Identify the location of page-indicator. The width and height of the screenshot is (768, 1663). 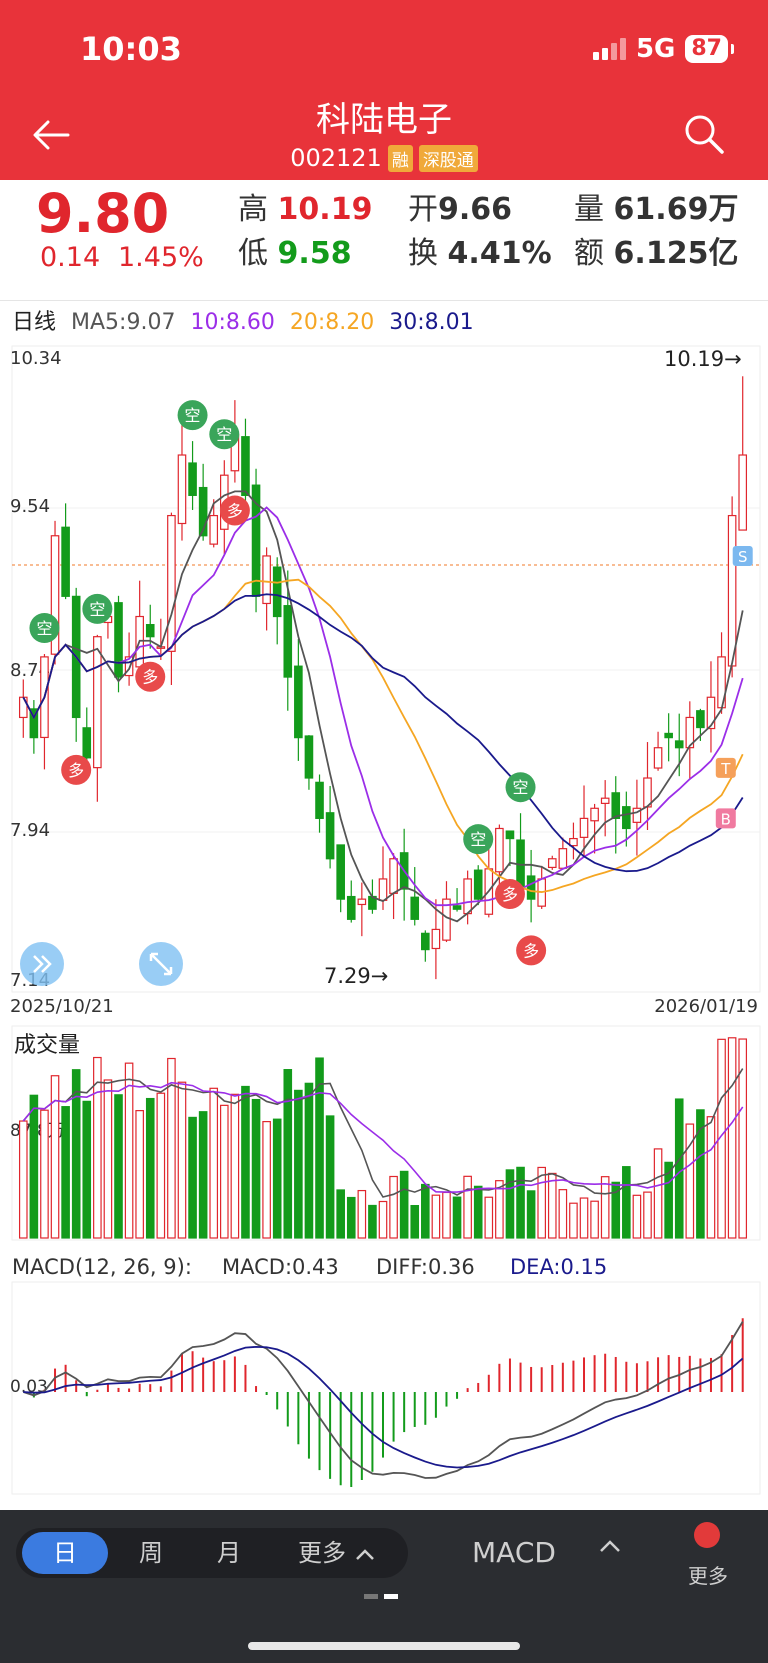
(381, 1596).